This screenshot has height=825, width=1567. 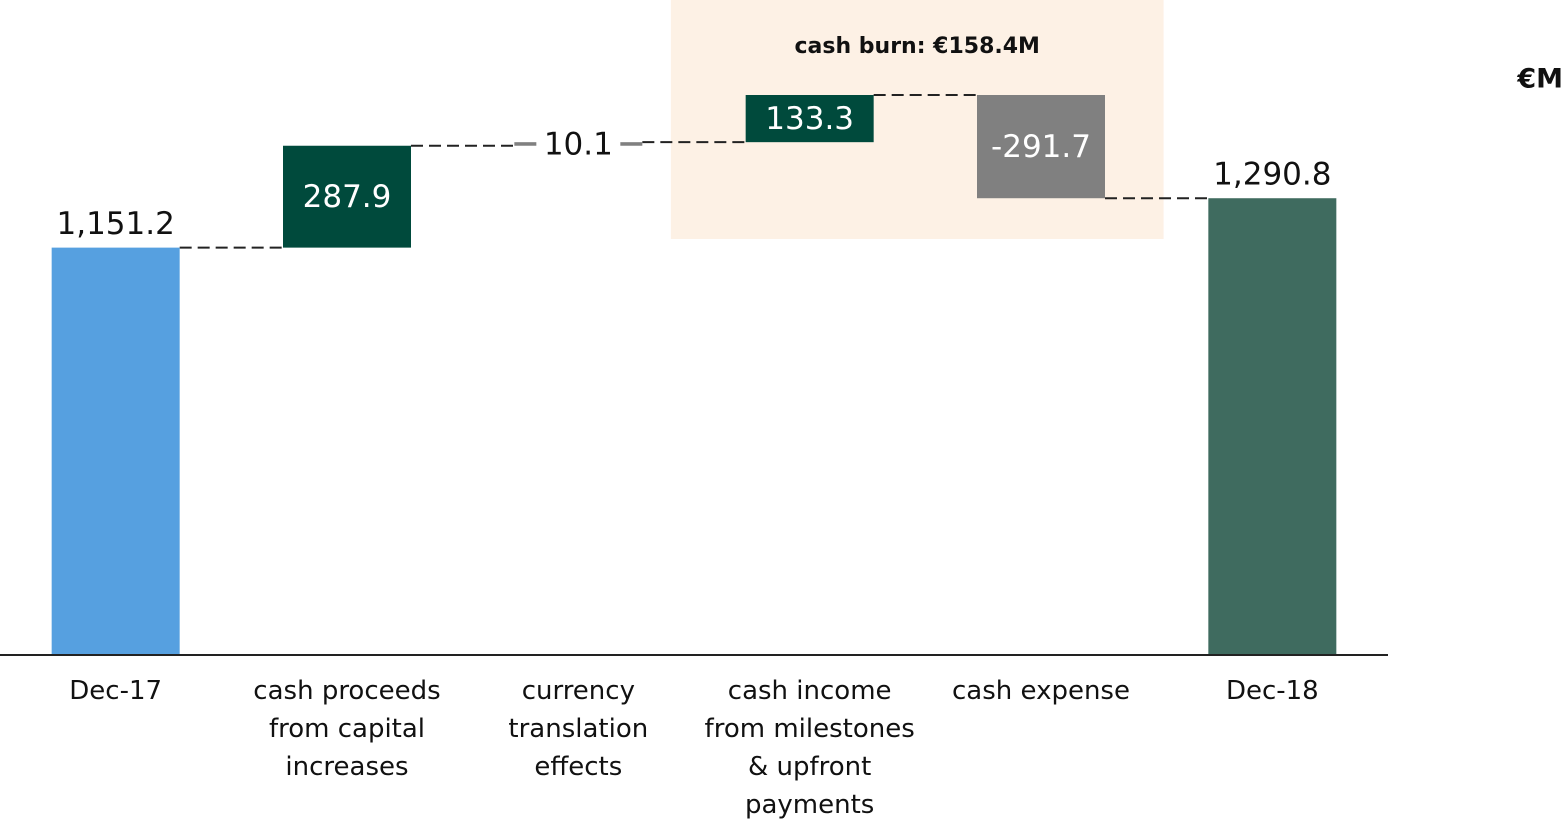 What do you see at coordinates (578, 729) in the screenshot?
I see `x-tick-label: currency translation effects` at bounding box center [578, 729].